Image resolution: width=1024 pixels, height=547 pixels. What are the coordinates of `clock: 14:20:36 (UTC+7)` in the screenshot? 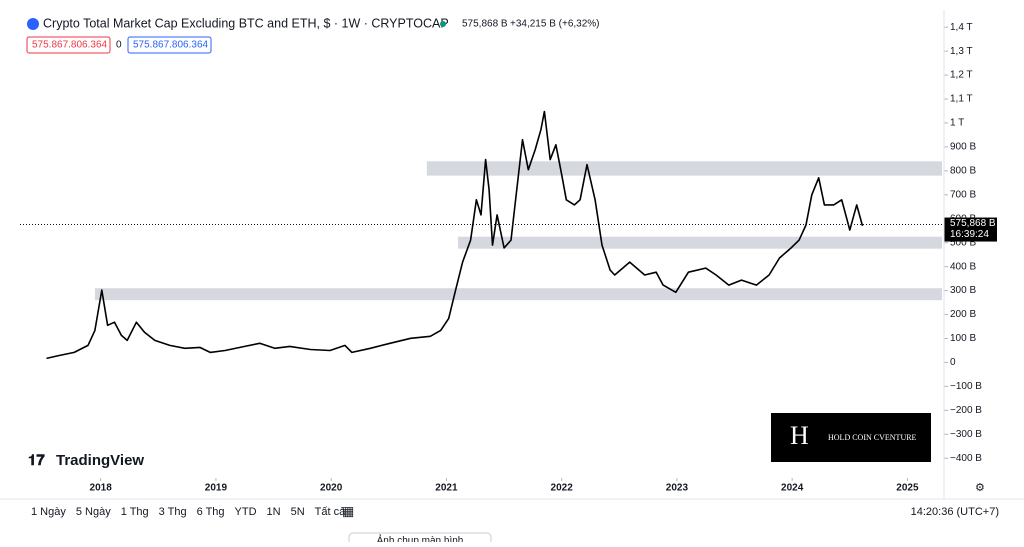 It's located at (955, 512).